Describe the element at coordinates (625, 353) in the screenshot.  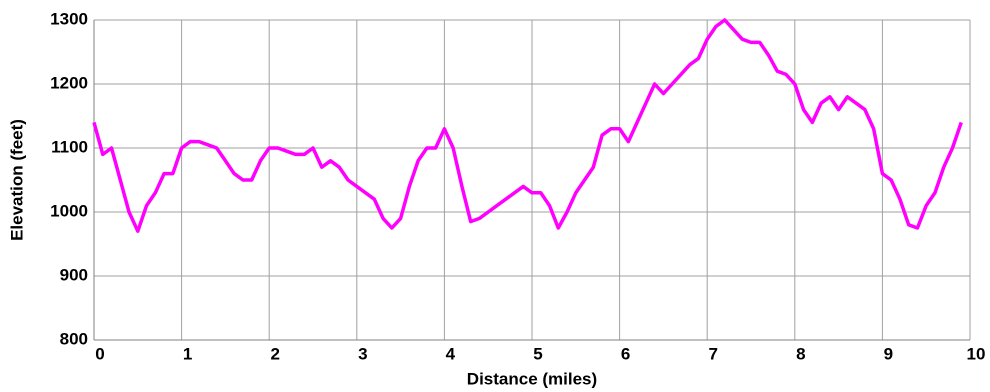
I see `x-tick-label: 6` at that location.